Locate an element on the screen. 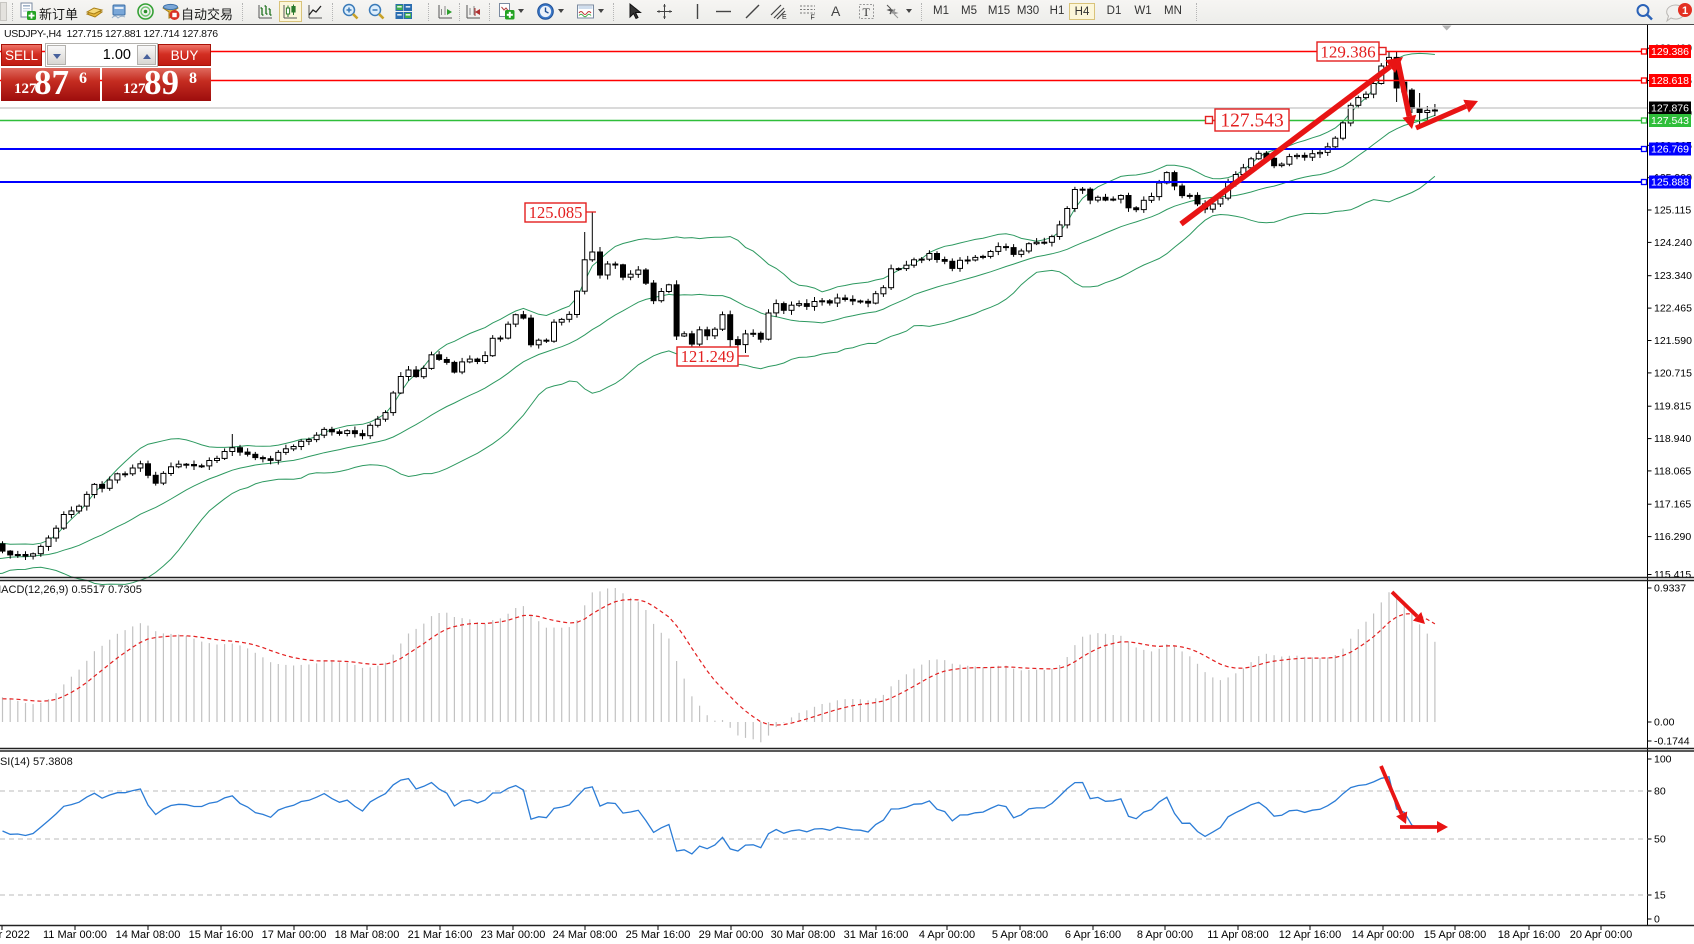 The height and width of the screenshot is (944, 1694). svg-text: 12 Apr 16:00 is located at coordinates (1310, 935).